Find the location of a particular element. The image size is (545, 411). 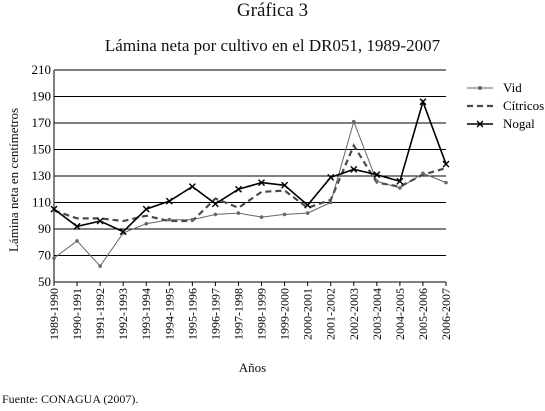

legend-marker-vid is located at coordinates (480, 88).